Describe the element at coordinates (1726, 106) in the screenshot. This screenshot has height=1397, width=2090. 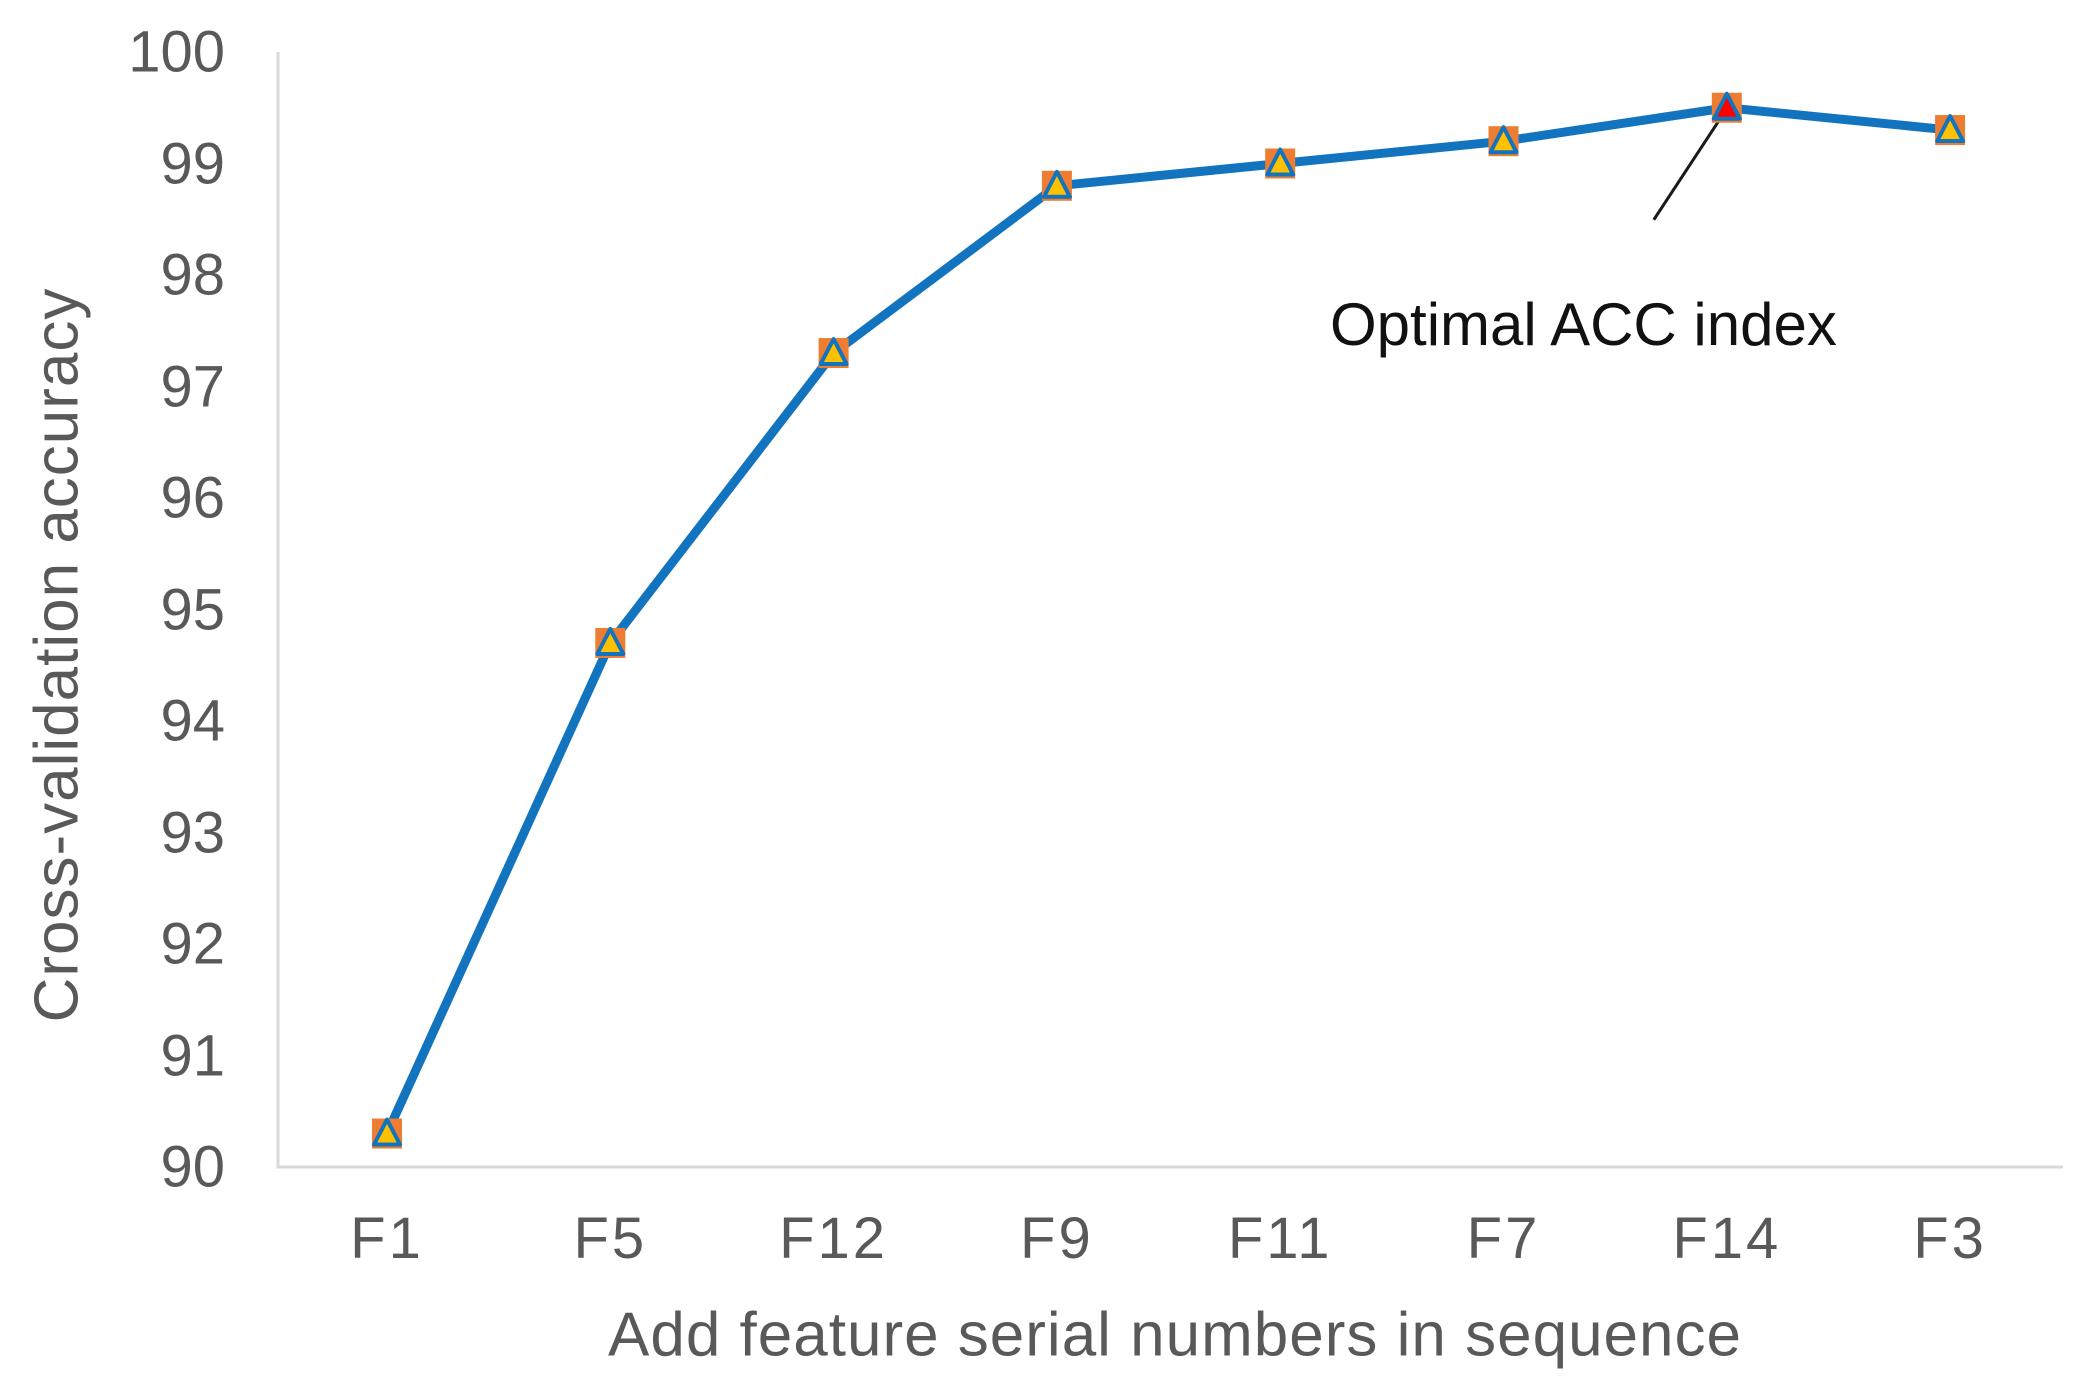
I see `optimal-data-point-triangle-marker` at that location.